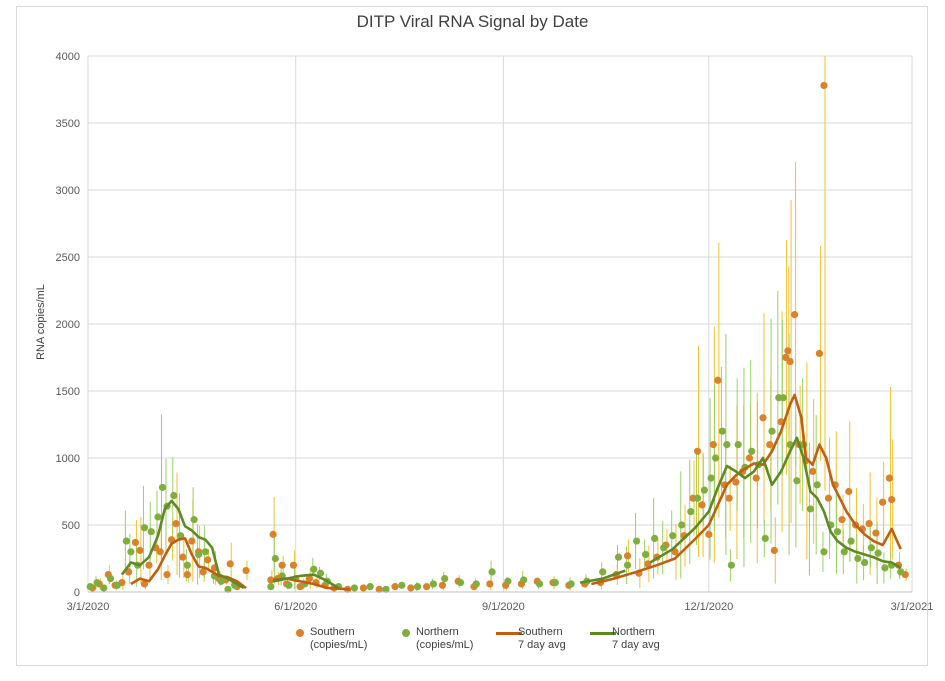 The height and width of the screenshot is (681, 945). What do you see at coordinates (775, 503) in the screenshot?
I see `northern-7day-avg-line` at bounding box center [775, 503].